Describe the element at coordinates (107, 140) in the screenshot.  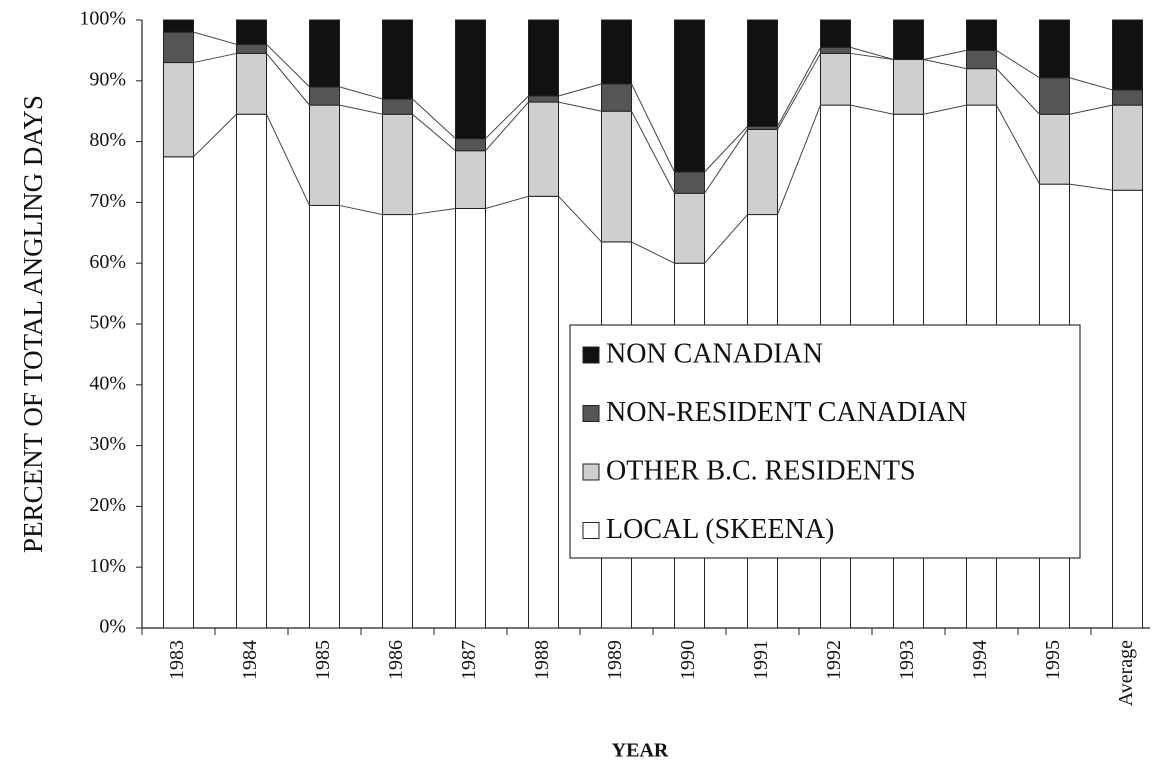
I see `y-tick-label: 80%` at that location.